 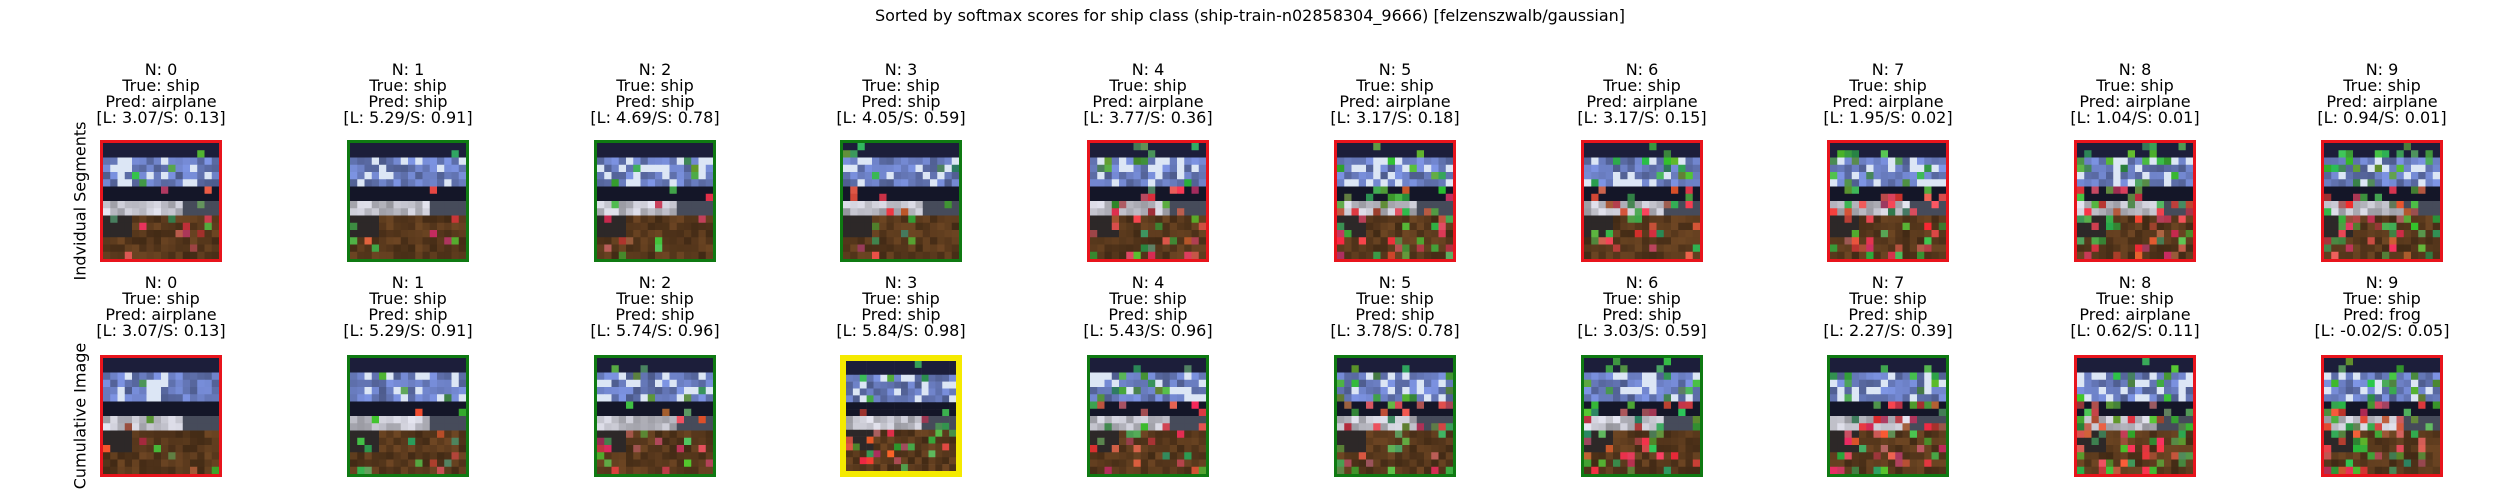 I want to click on cell-index-label: N: 6, so click(x=1642, y=69).